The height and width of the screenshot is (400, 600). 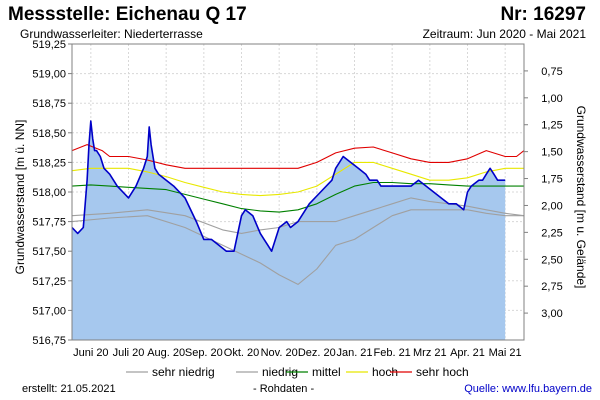 What do you see at coordinates (127, 14) in the screenshot?
I see `page-title: Messstelle: Eichenau Q 17` at bounding box center [127, 14].